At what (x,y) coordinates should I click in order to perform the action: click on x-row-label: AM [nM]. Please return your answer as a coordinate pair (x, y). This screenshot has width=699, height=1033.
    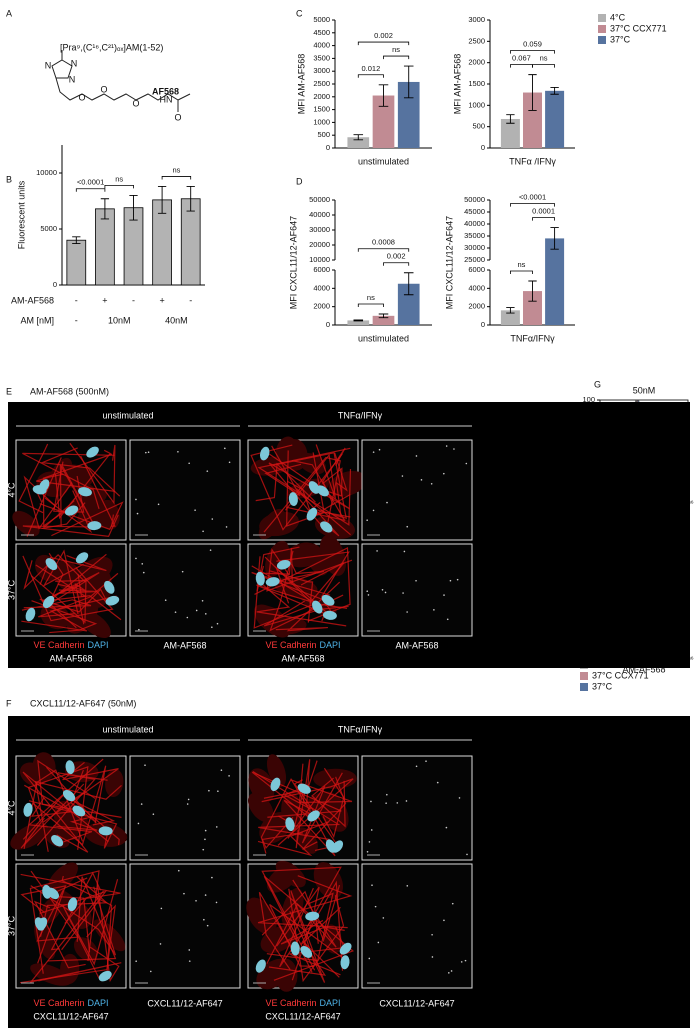
    Looking at the image, I should click on (37, 320).